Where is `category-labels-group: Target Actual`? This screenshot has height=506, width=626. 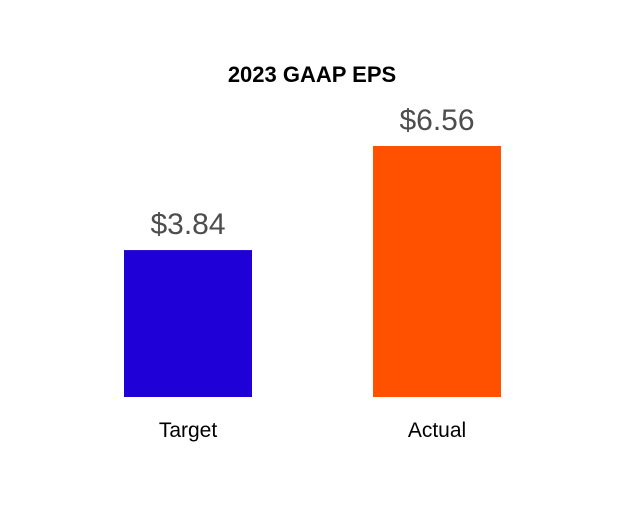 category-labels-group: Target Actual is located at coordinates (312, 430).